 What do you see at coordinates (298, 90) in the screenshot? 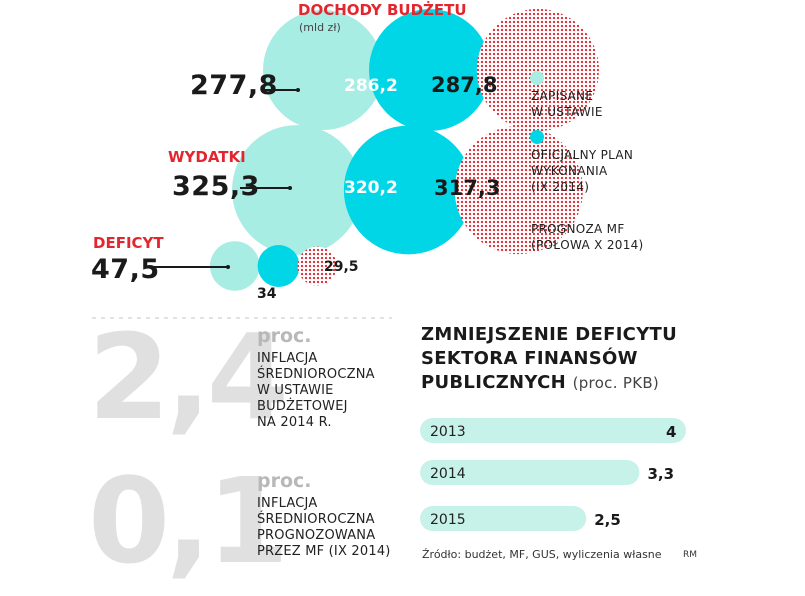
I see `leader-dot-dochody` at bounding box center [298, 90].